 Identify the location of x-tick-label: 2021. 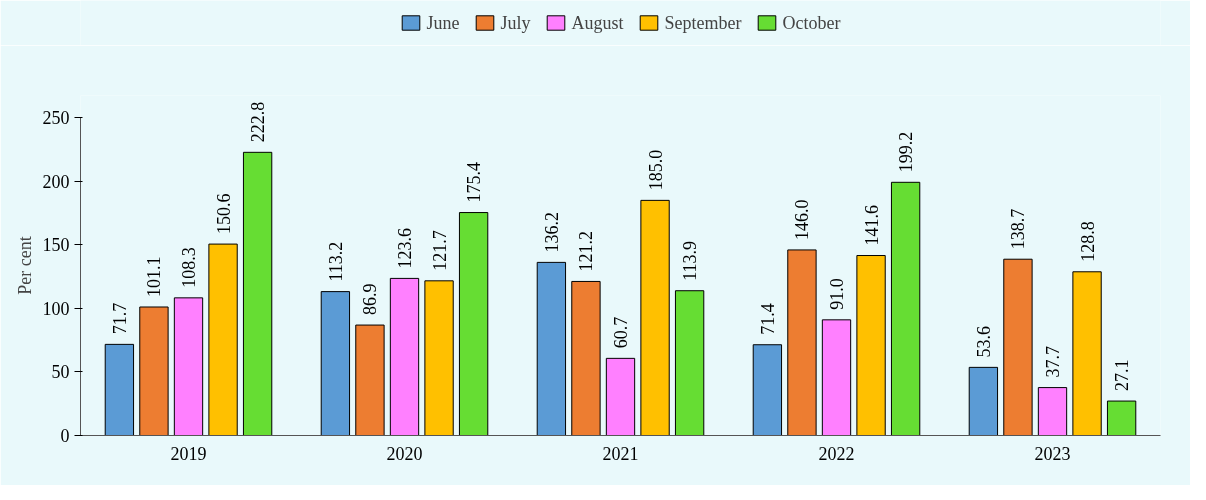
(620, 453).